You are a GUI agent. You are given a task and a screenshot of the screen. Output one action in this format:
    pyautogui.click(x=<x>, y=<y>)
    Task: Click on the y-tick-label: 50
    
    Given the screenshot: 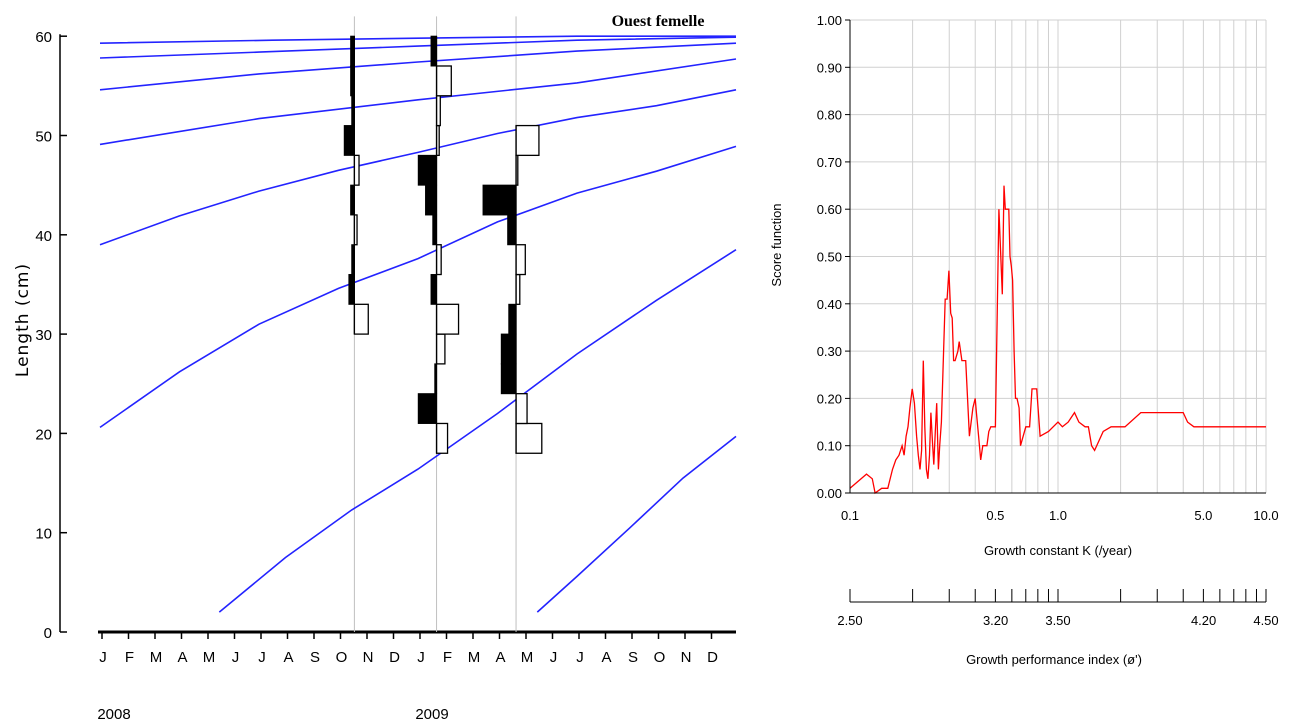 What is the action you would take?
    pyautogui.click(x=43, y=137)
    